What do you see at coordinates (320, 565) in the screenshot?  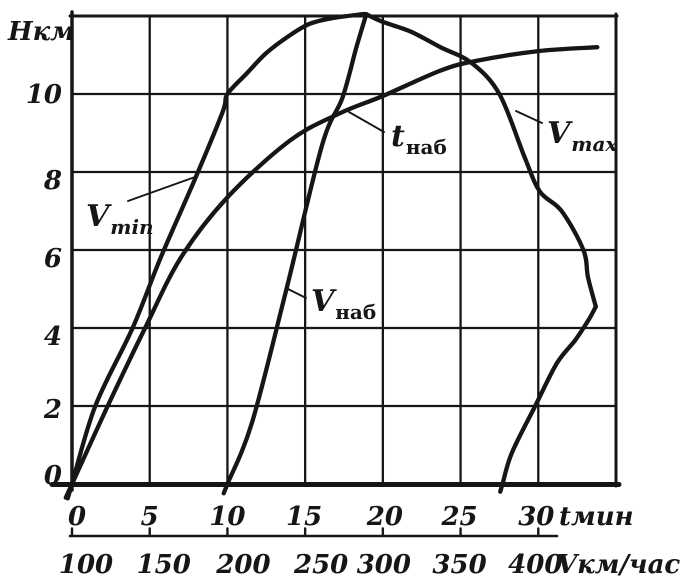 I see `speed-tick-label: 250` at bounding box center [320, 565].